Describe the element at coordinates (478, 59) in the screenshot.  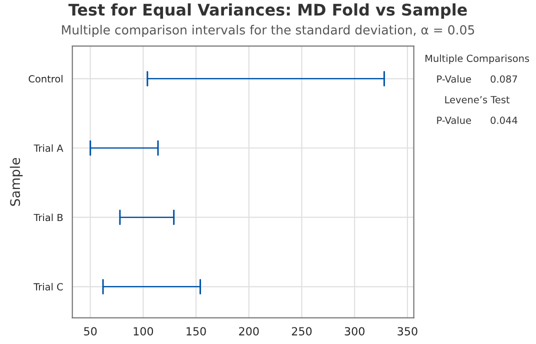
I see `text: Multiple Comparisons` at that location.